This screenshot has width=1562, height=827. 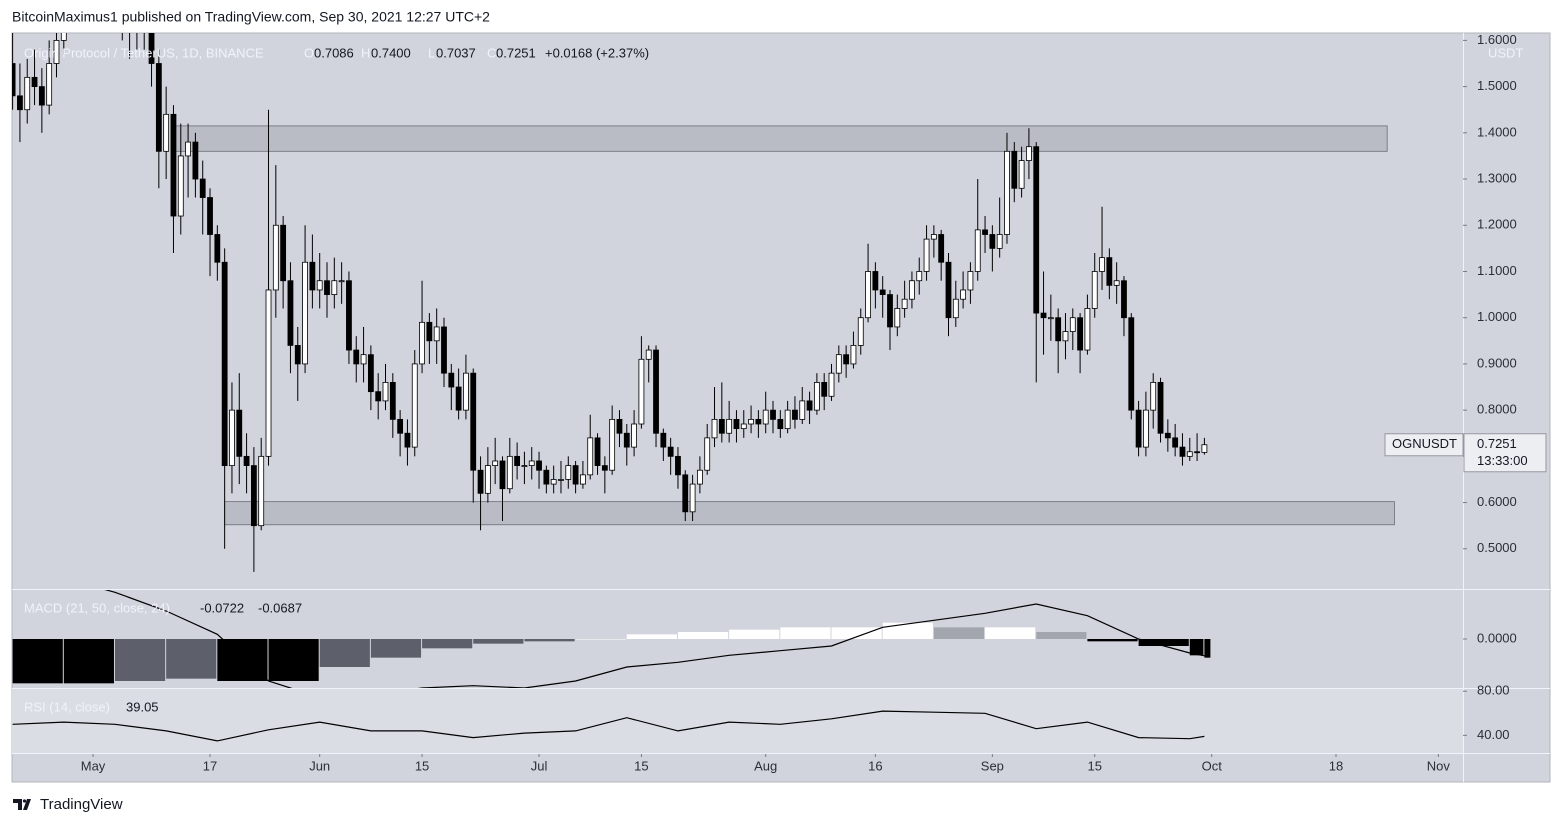 What do you see at coordinates (641, 765) in the screenshot?
I see `x-tick-label: 15` at bounding box center [641, 765].